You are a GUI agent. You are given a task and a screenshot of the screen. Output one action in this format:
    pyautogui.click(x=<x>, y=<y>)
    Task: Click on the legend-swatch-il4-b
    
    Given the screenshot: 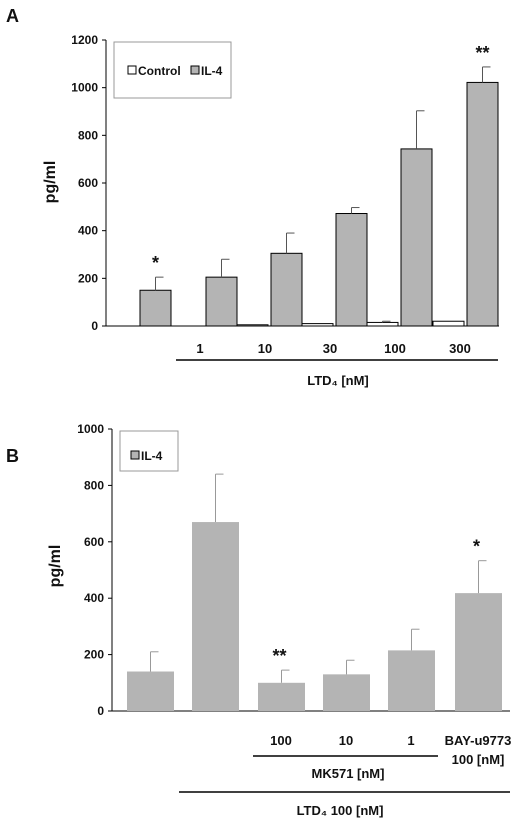 What is the action you would take?
    pyautogui.click(x=135, y=455)
    